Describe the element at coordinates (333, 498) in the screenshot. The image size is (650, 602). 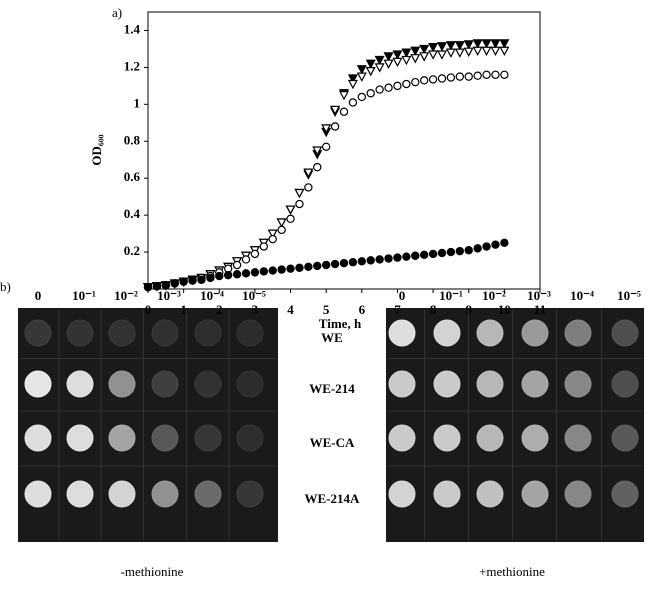
I see `row-label: WE-214A` at that location.